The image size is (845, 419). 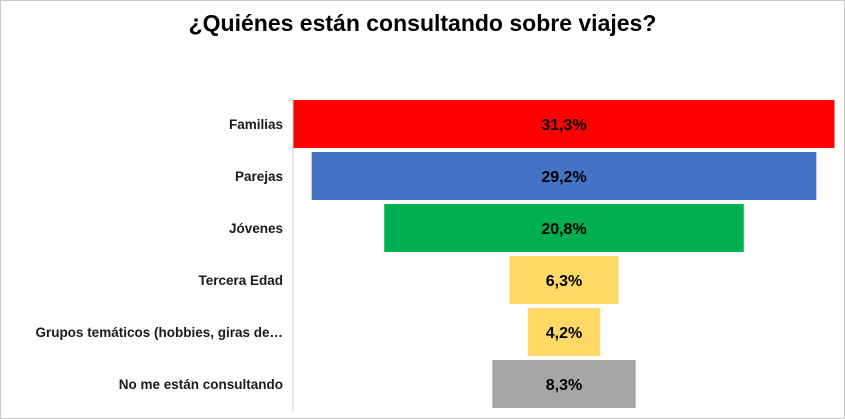 I want to click on category-label: Familias, so click(x=256, y=124).